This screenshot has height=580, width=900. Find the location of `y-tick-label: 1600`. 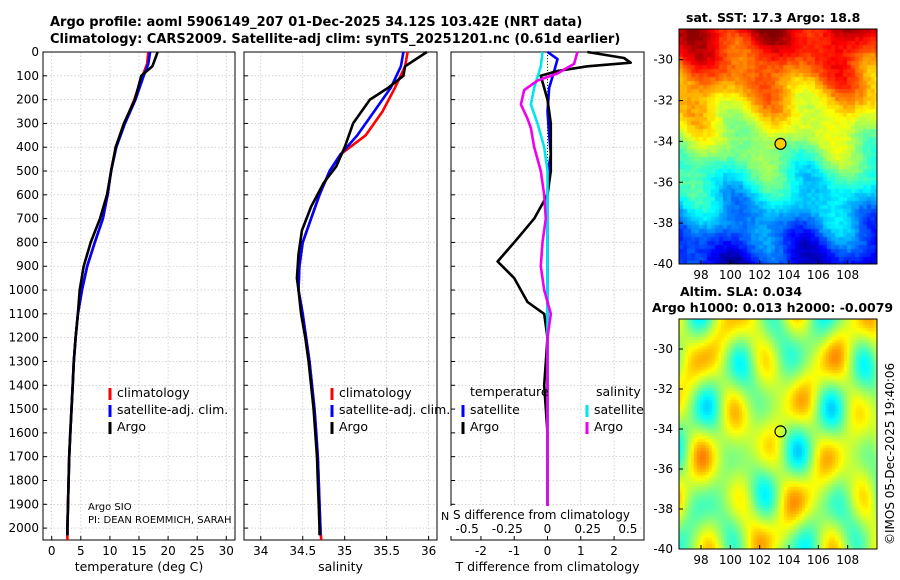

y-tick-label: 1600 is located at coordinates (23, 433).